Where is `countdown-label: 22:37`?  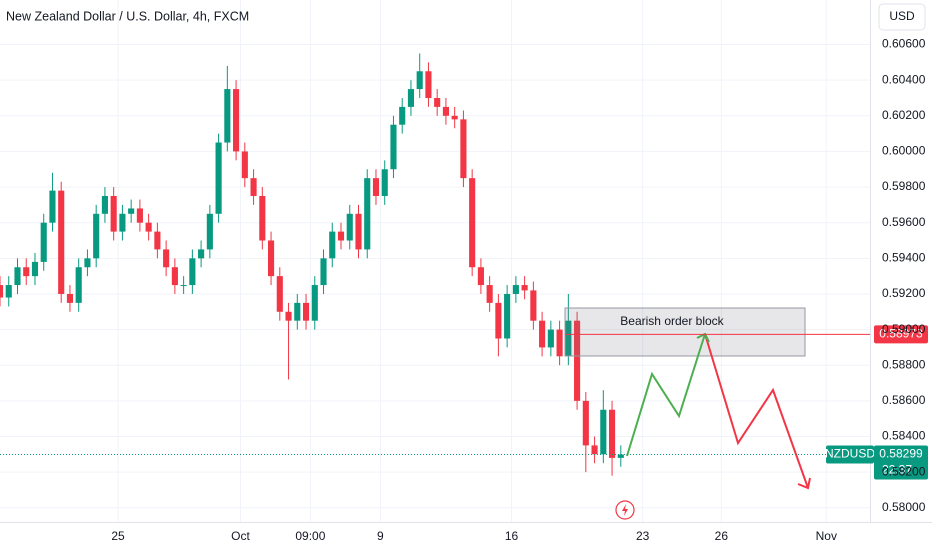 countdown-label: 22:37 is located at coordinates (897, 470).